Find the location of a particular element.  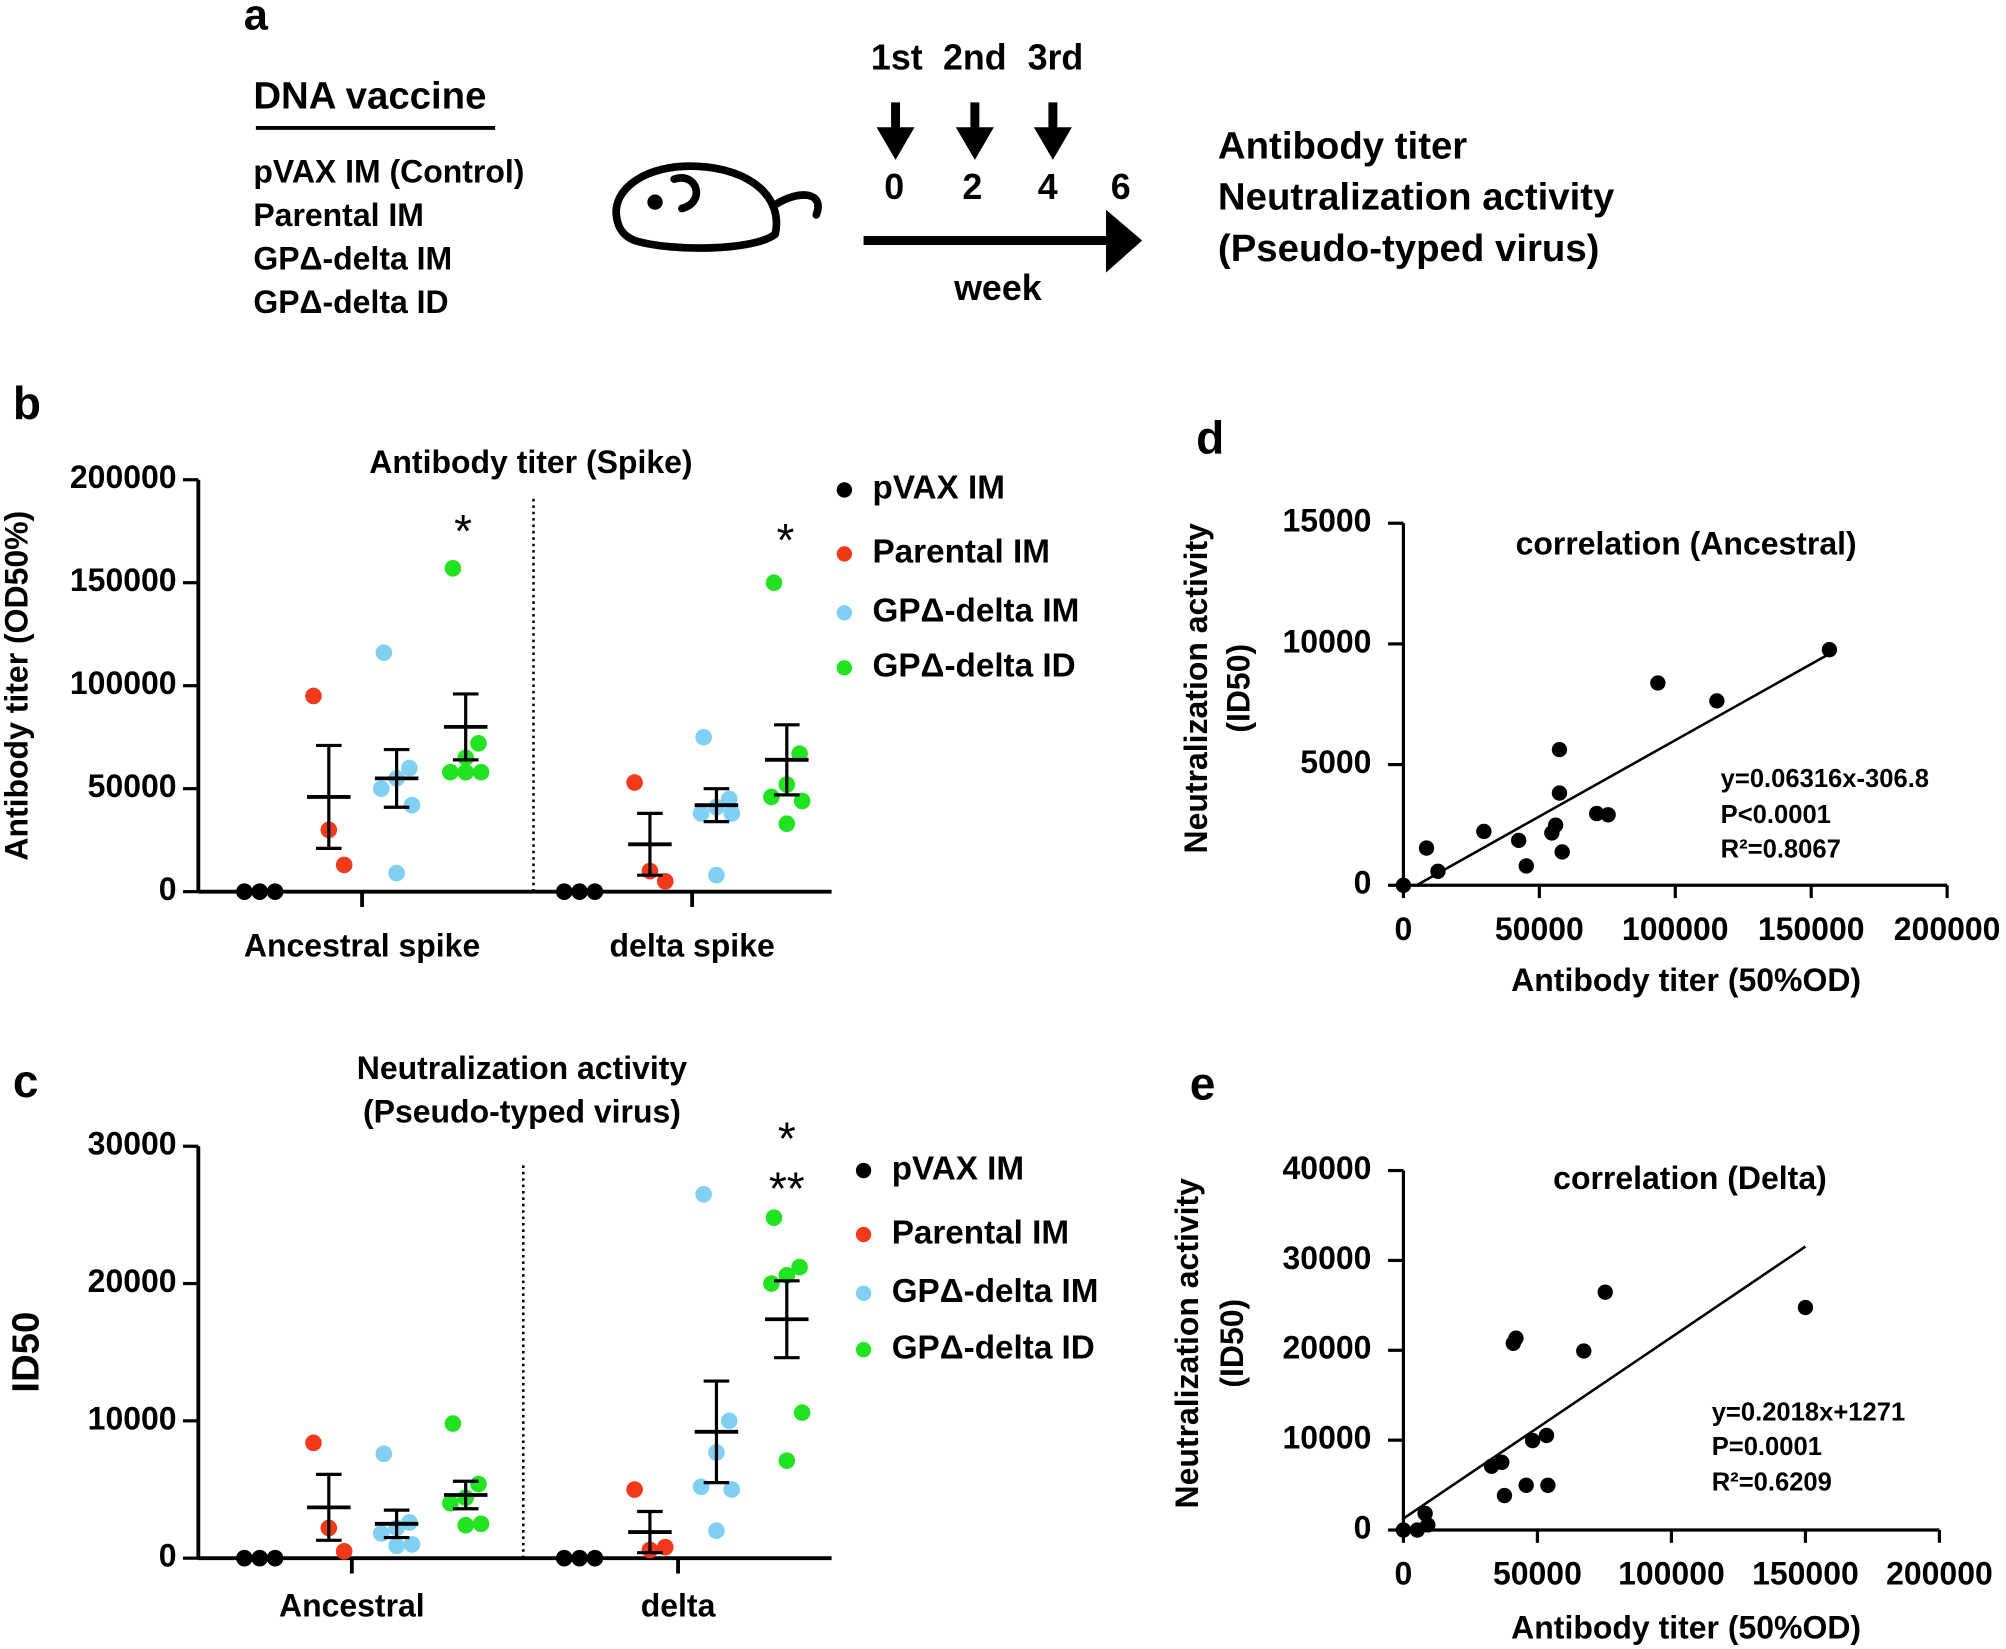

week-number: 4 is located at coordinates (1048, 187).